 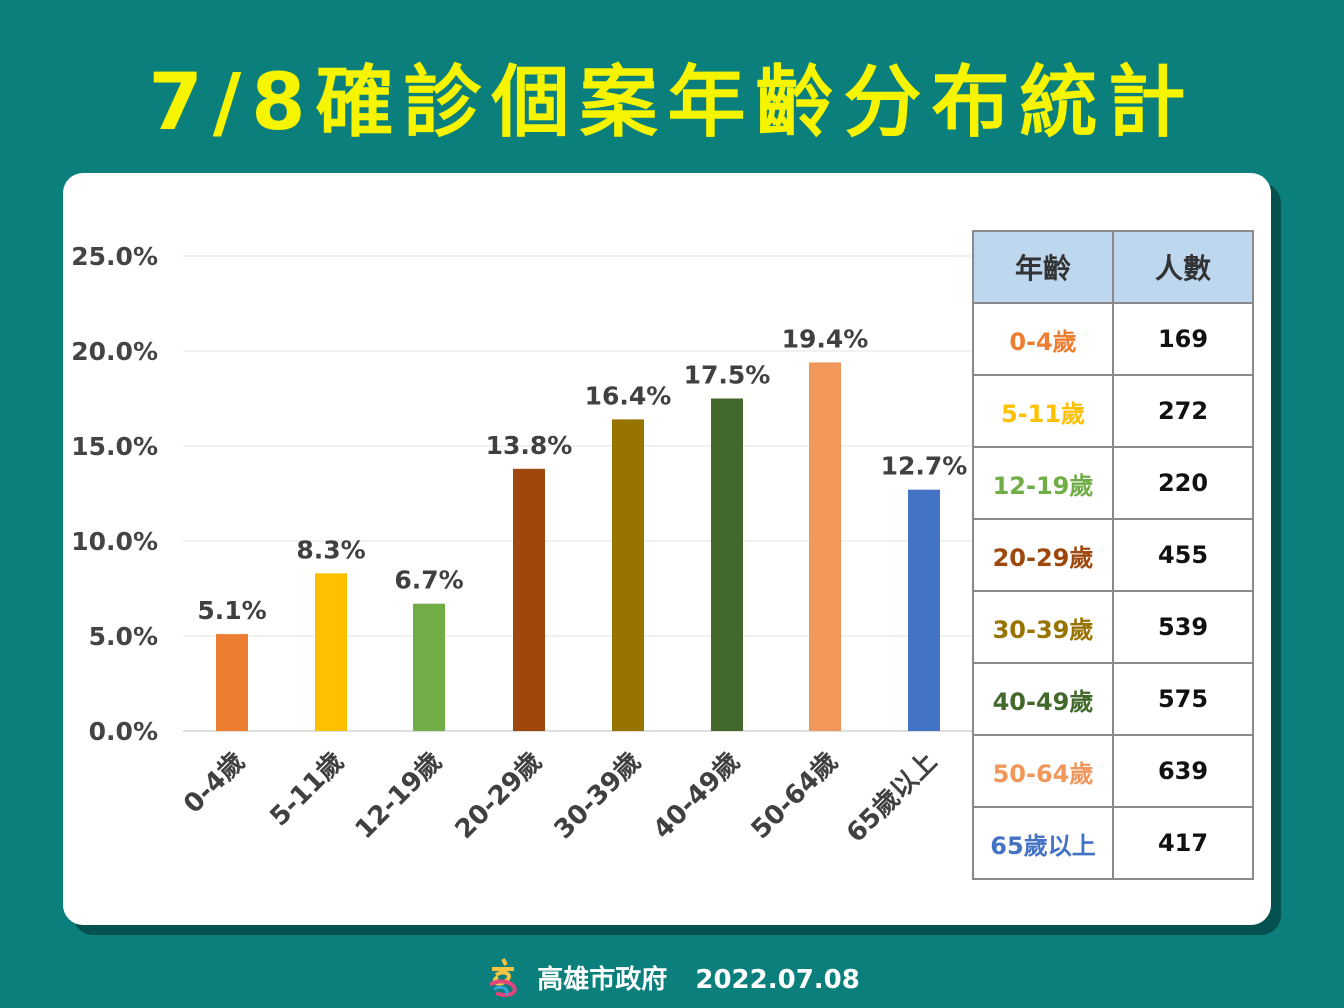 I want to click on x-tick-label: 50-64歲, so click(x=795, y=796).